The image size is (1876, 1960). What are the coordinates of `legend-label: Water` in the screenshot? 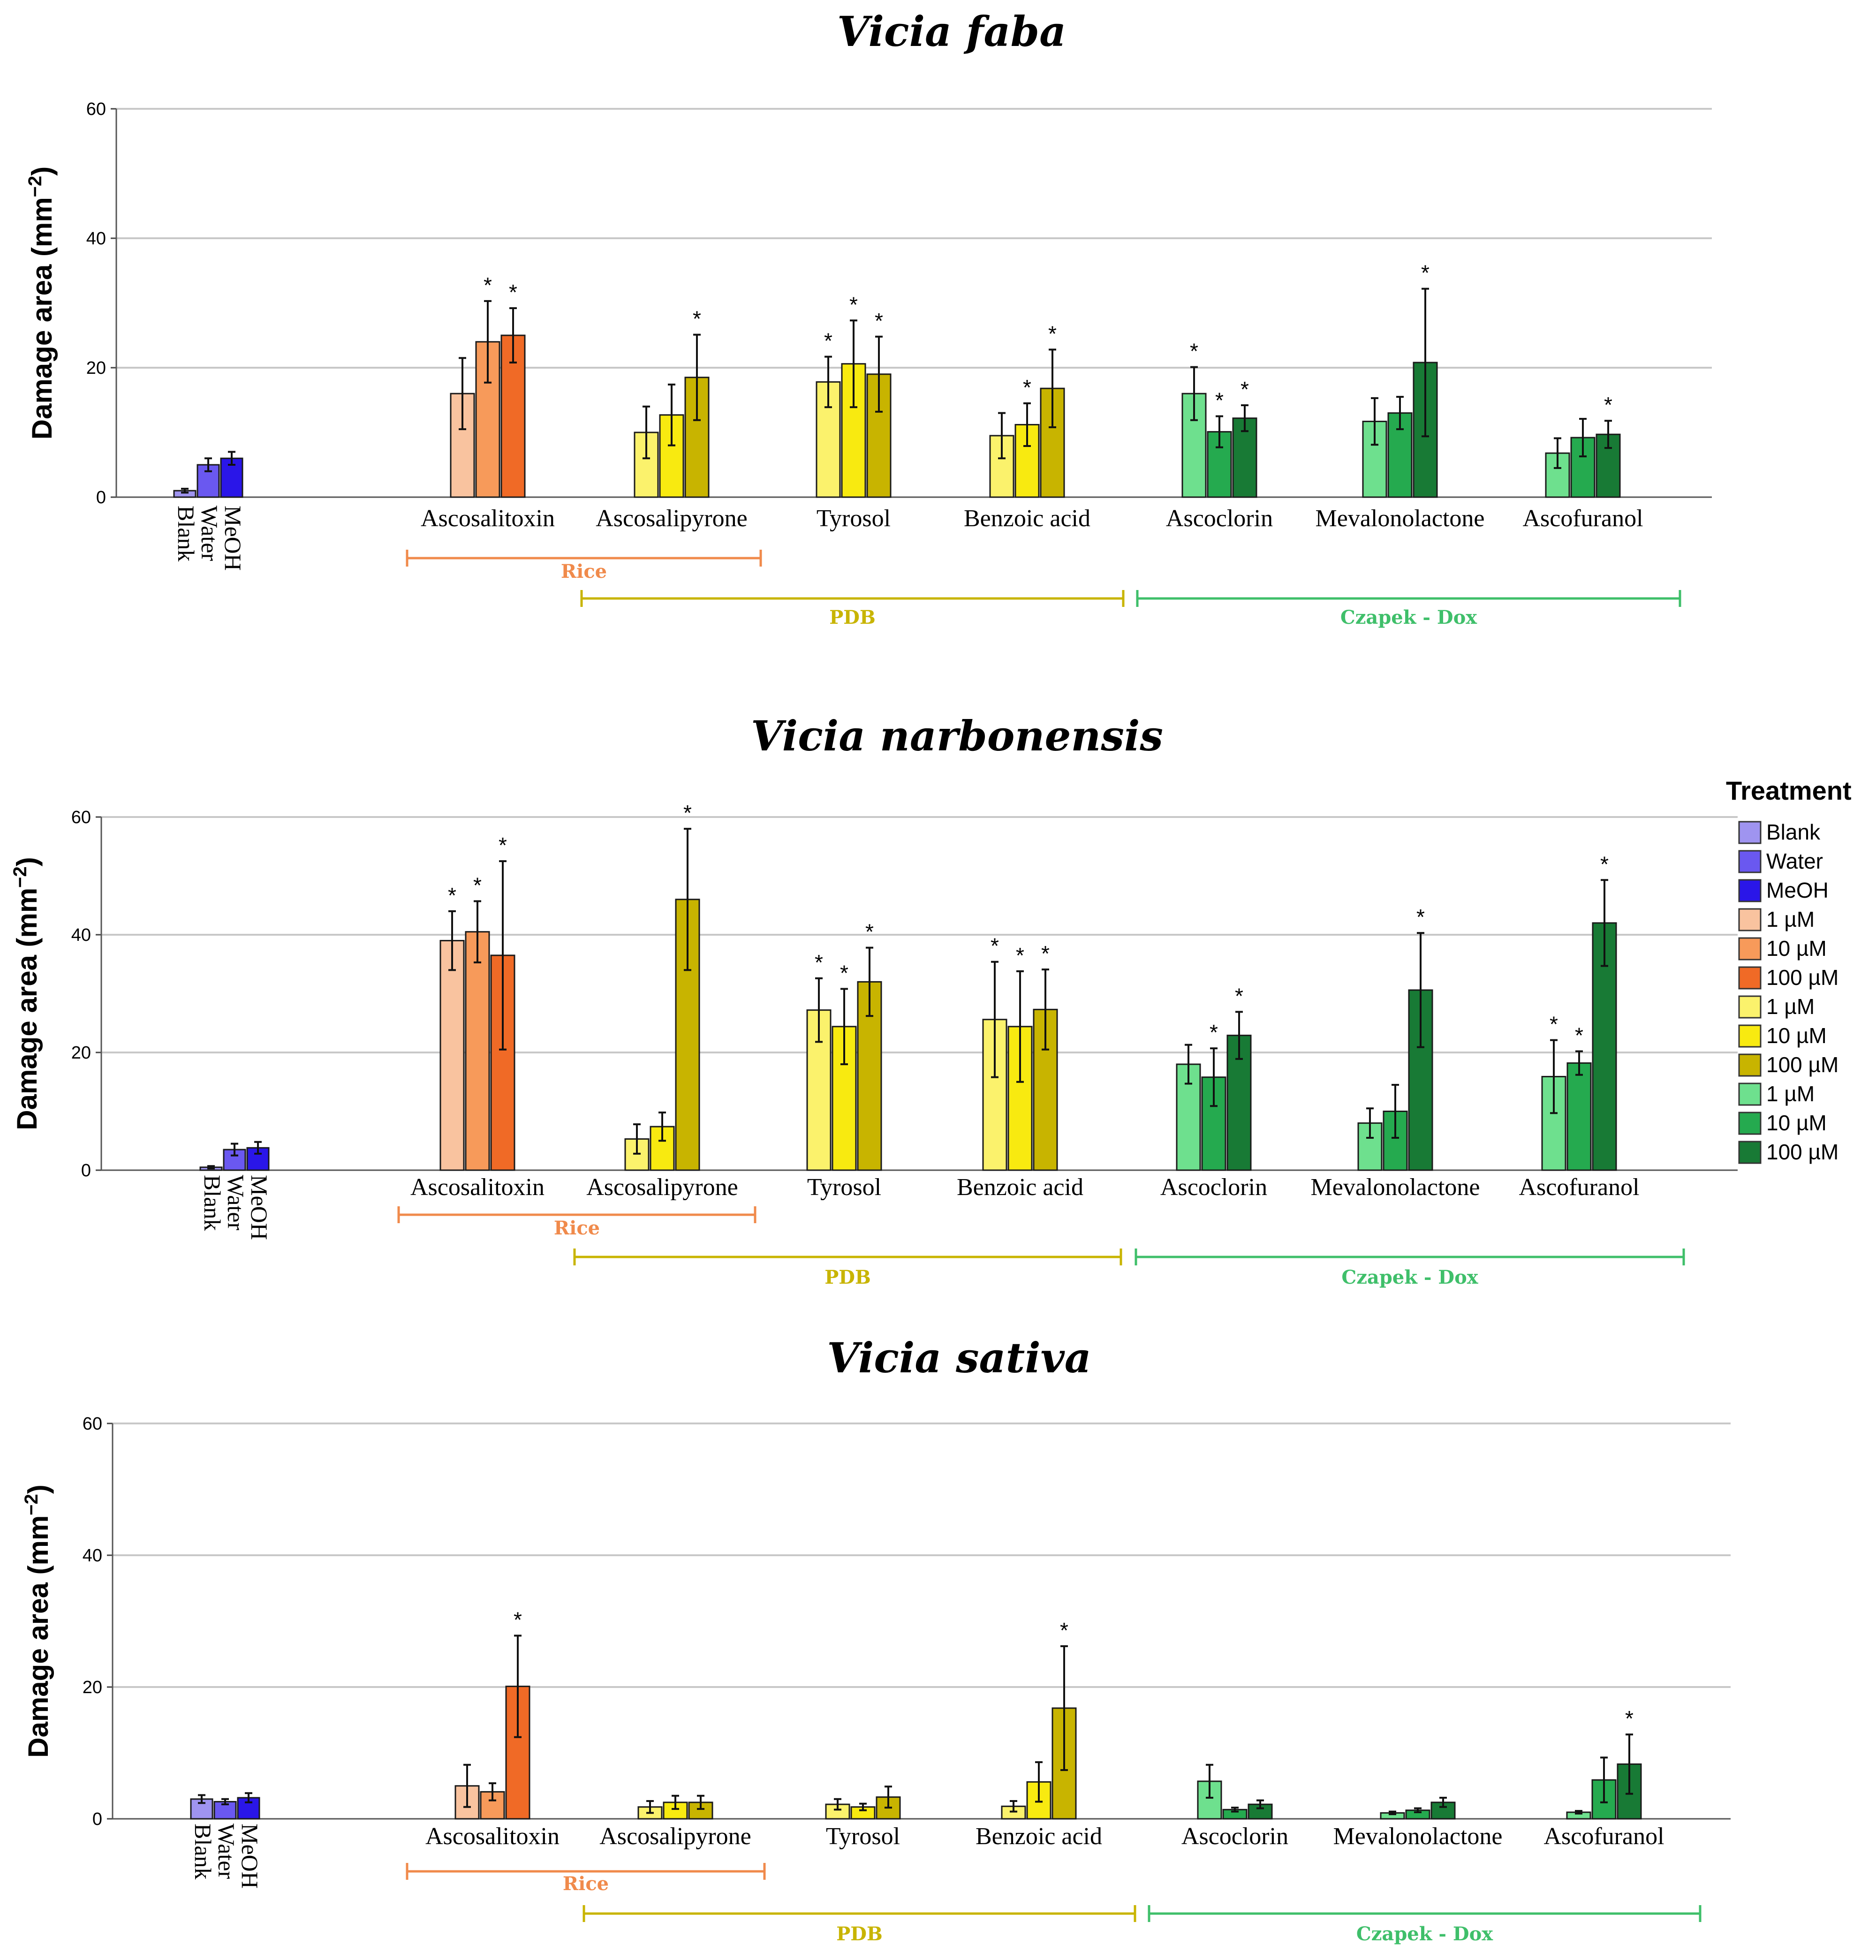 It's located at (1794, 861).